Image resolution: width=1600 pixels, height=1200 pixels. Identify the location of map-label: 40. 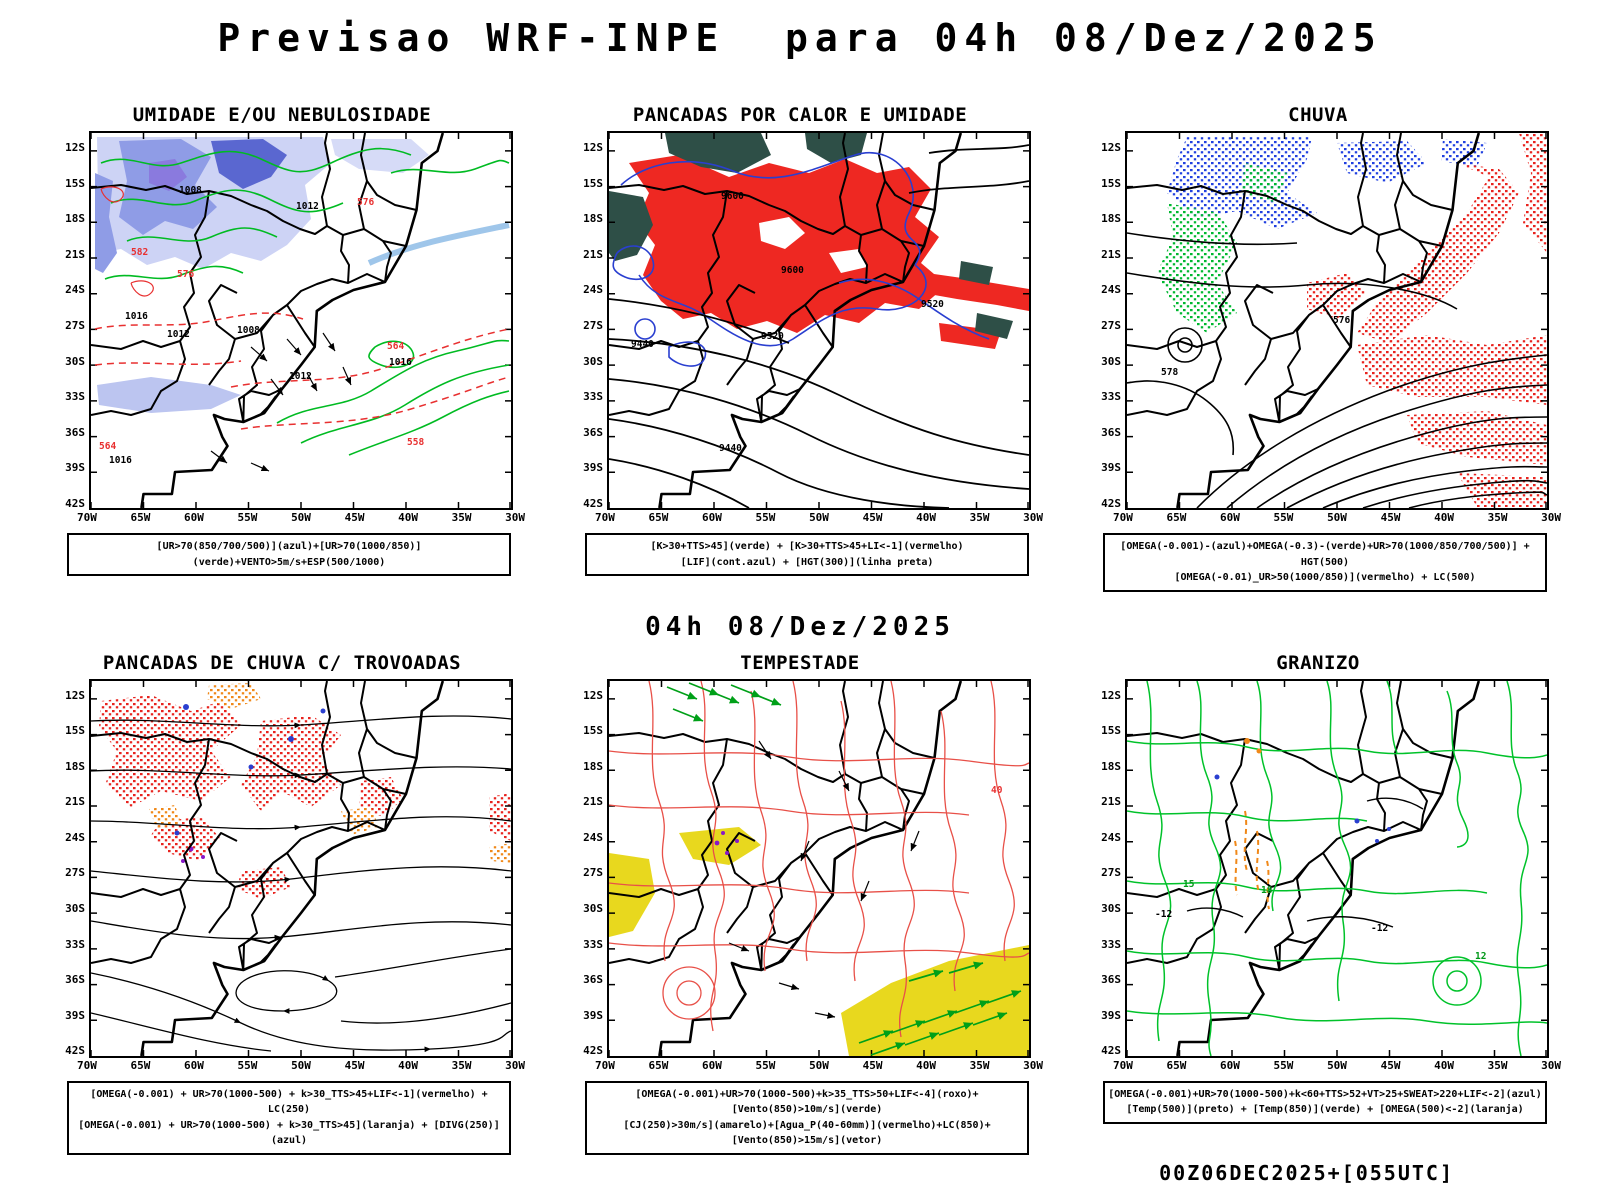
(997, 790).